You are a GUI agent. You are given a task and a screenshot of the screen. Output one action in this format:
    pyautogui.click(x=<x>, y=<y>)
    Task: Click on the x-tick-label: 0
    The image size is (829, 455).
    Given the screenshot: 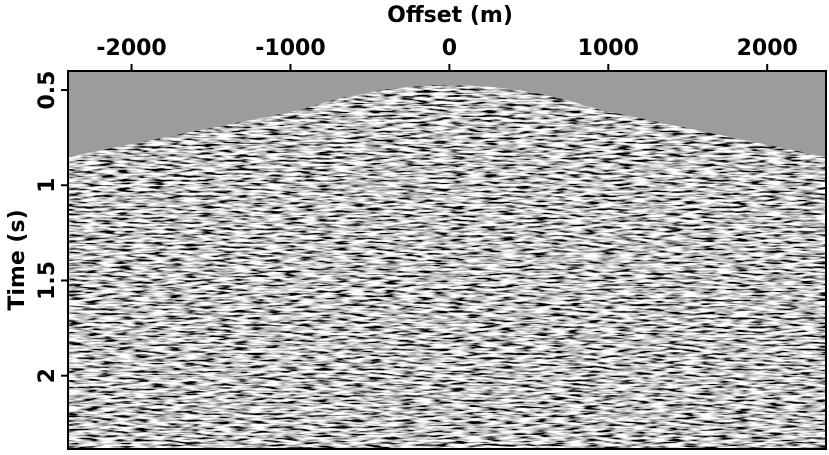 What is the action you would take?
    pyautogui.click(x=449, y=48)
    